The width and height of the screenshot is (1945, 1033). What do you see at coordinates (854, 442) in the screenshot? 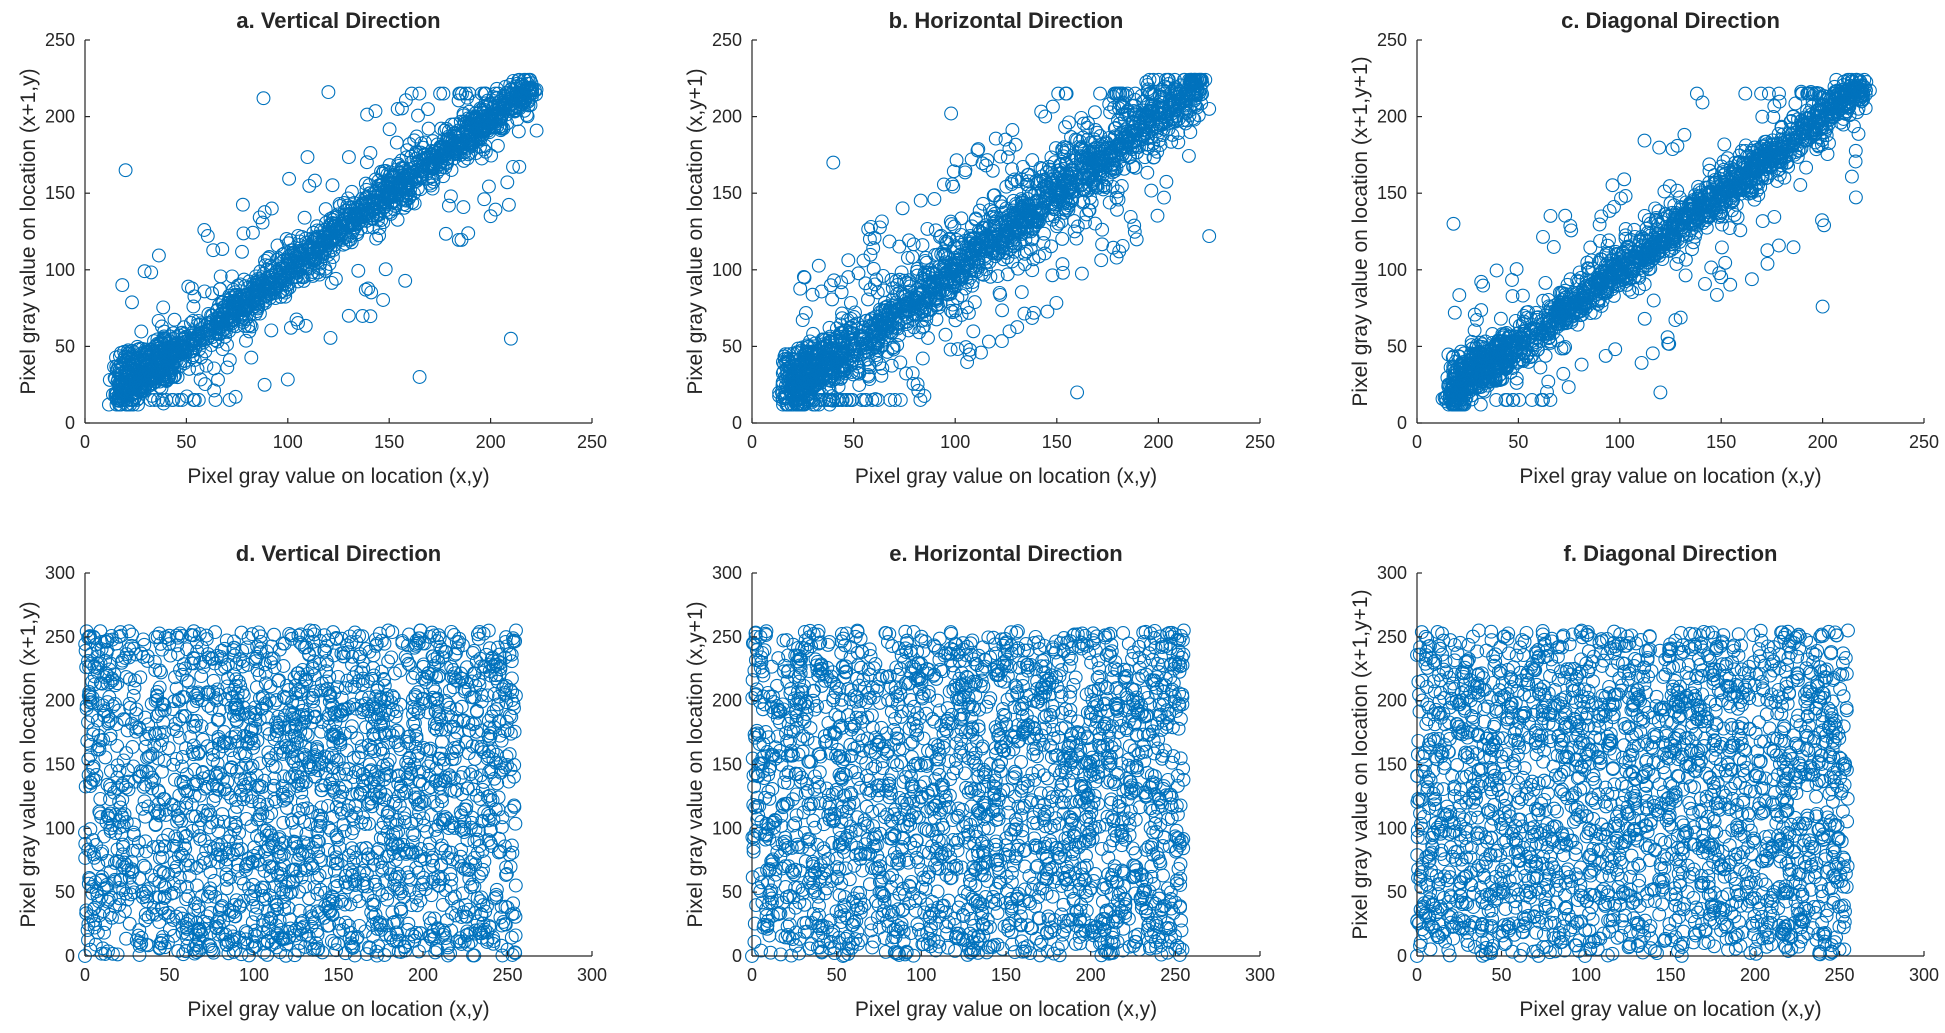
I see `x-tick-label: 50` at bounding box center [854, 442].